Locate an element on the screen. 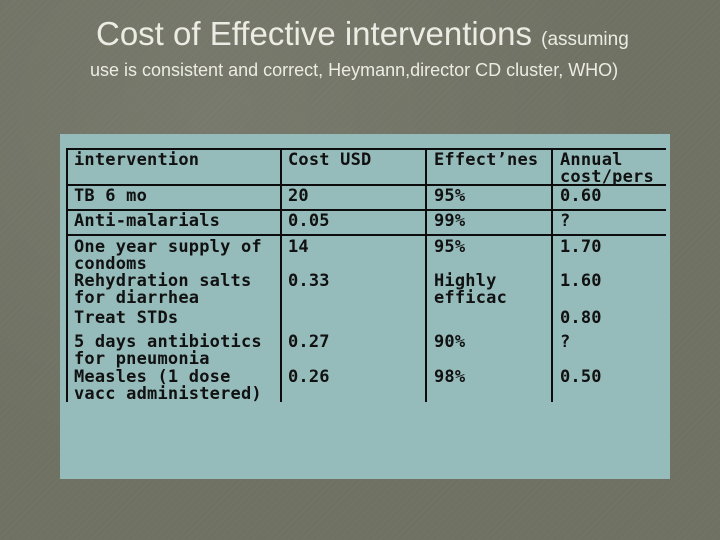 Image resolution: width=720 pixels, height=540 pixels. table-cell: 0.05 is located at coordinates (309, 221).